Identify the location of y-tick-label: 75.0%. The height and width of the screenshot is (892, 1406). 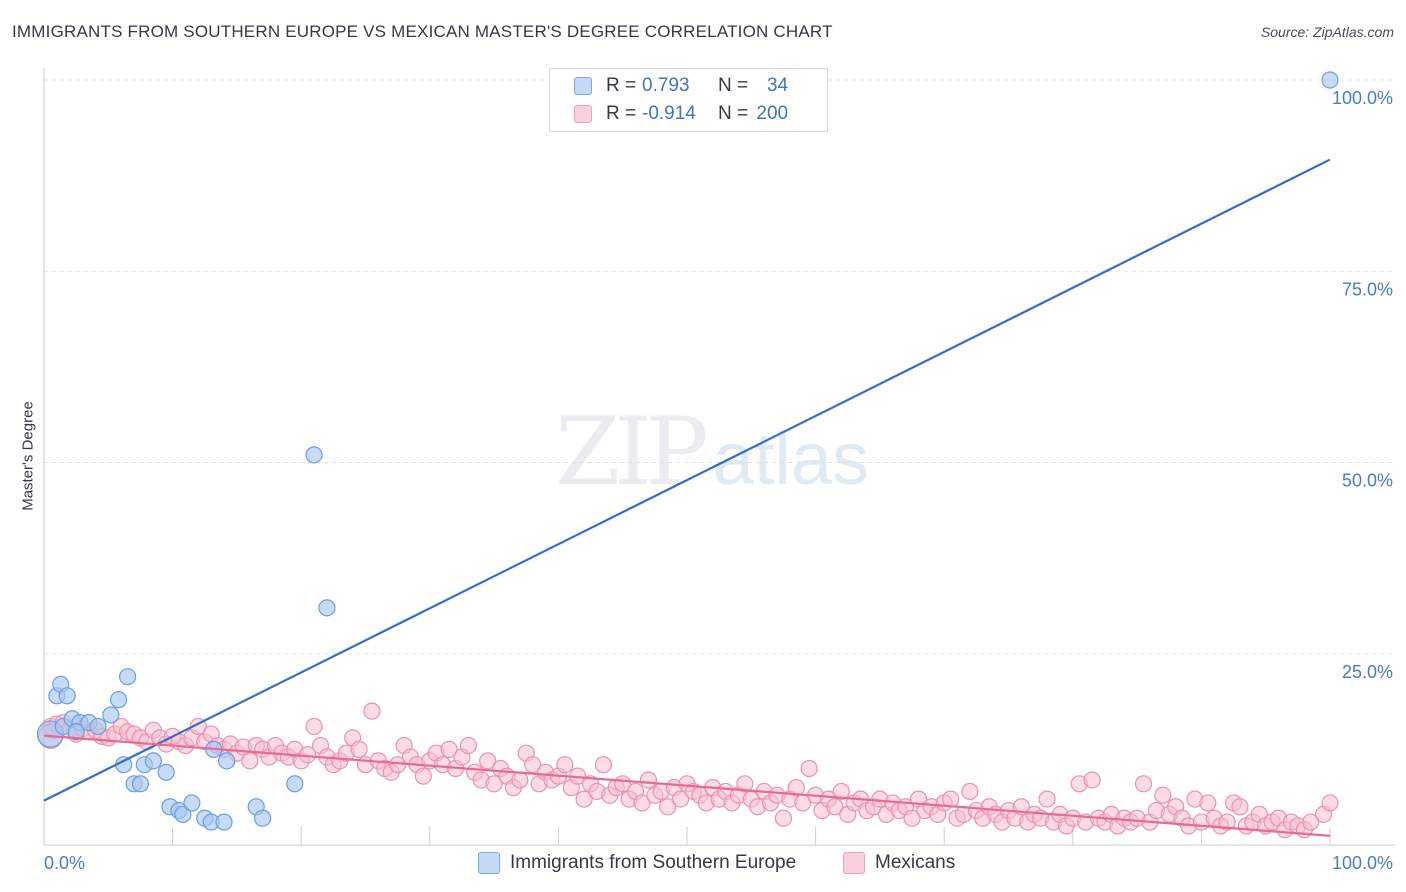
(1367, 289).